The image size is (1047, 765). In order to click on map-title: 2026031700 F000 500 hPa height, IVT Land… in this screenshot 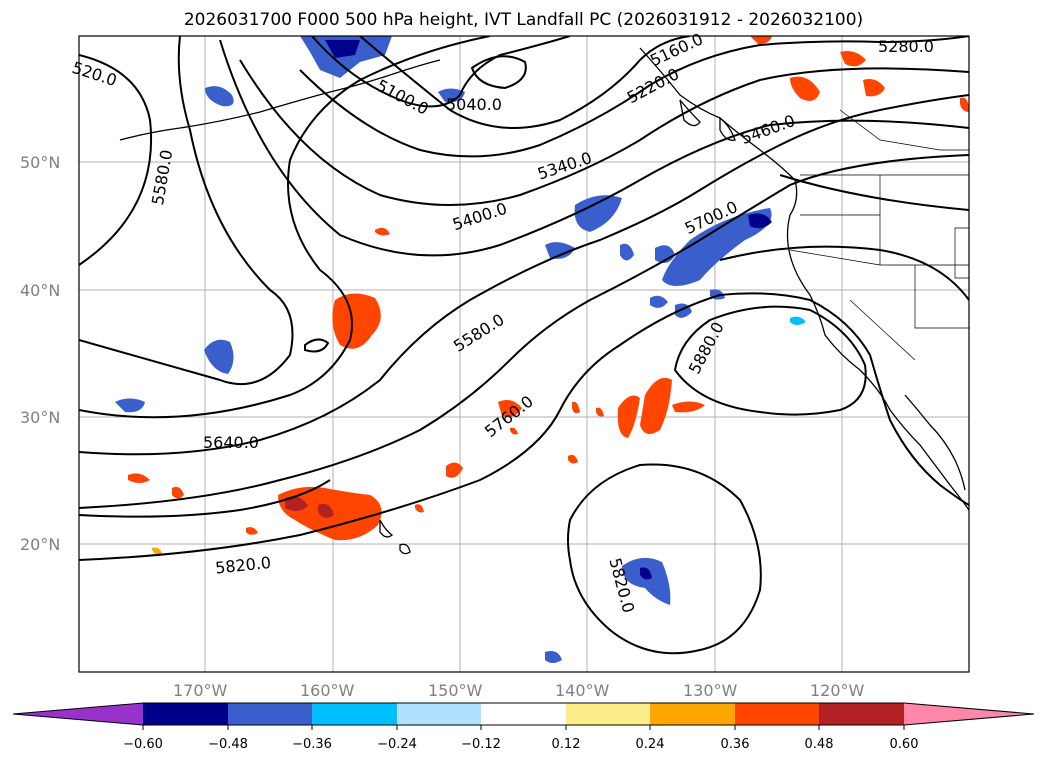, I will do `click(523, 20)`.